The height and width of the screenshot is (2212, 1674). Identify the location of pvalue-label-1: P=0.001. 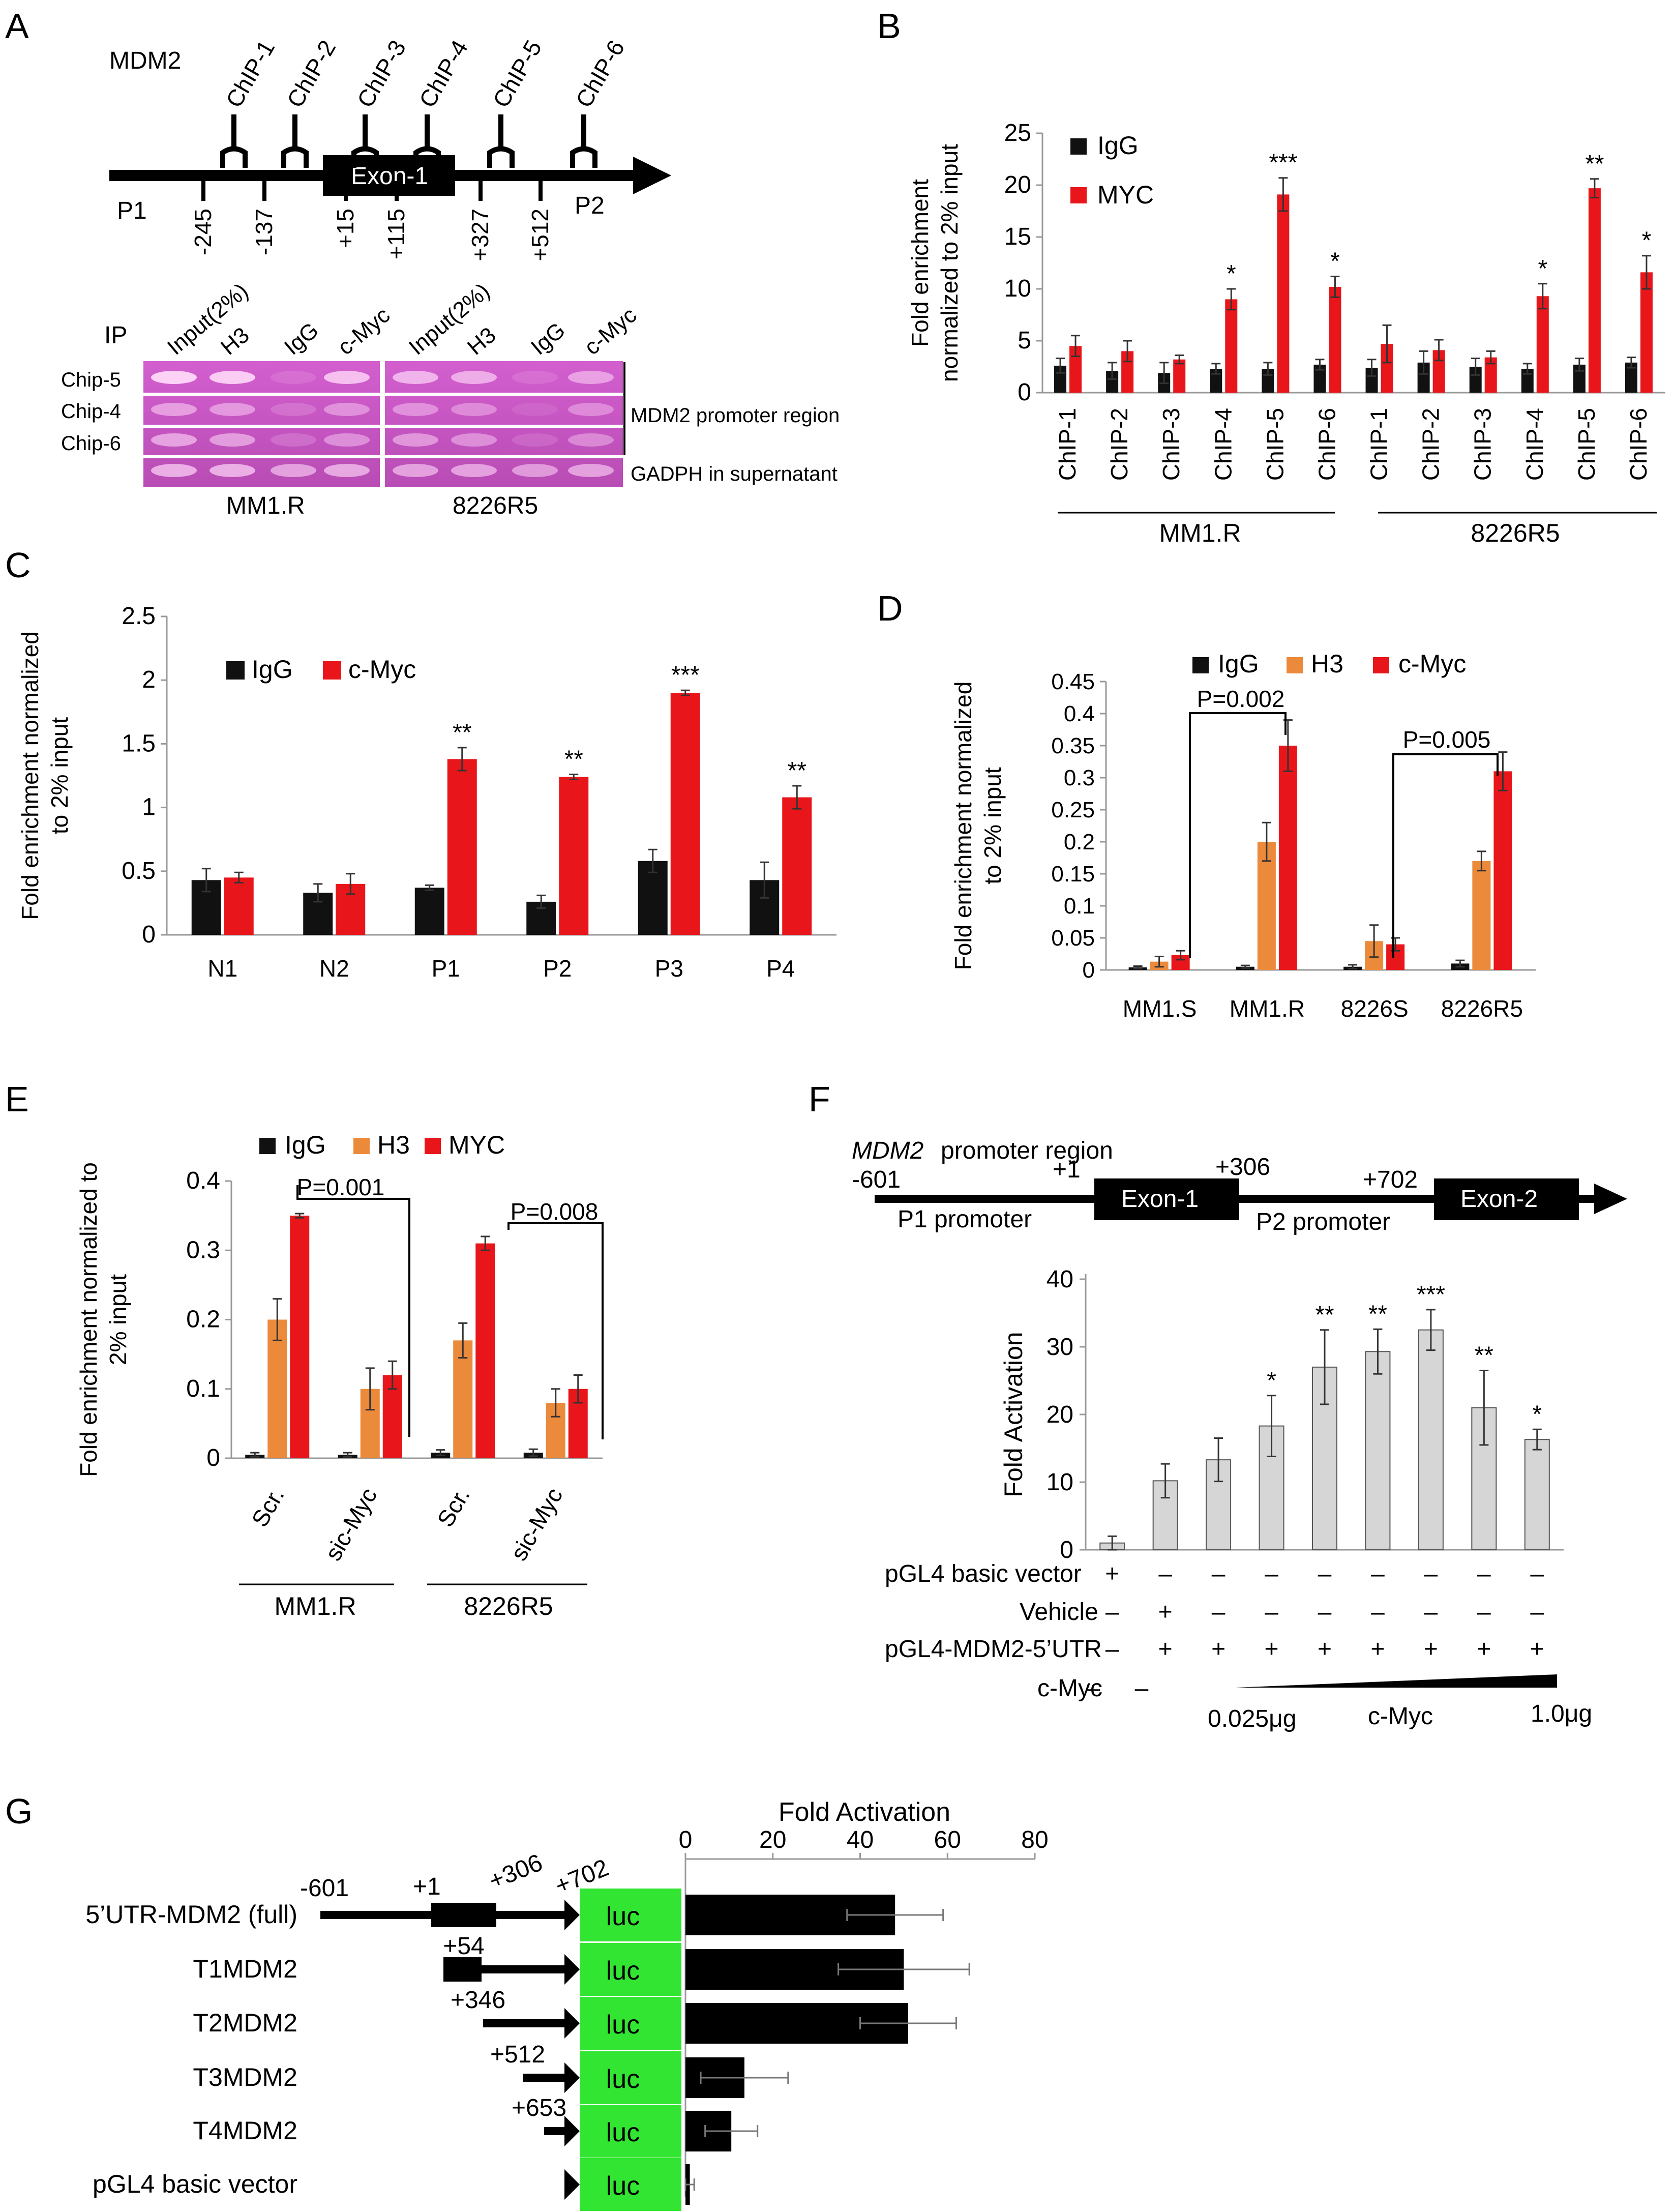
(341, 1187).